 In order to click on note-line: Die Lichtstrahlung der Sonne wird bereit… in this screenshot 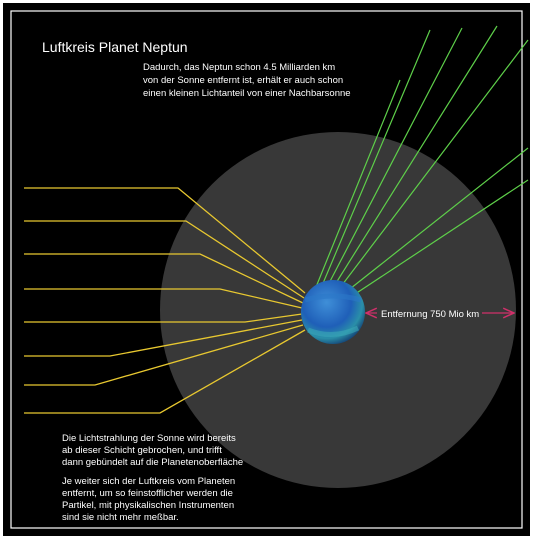, I will do `click(149, 438)`.